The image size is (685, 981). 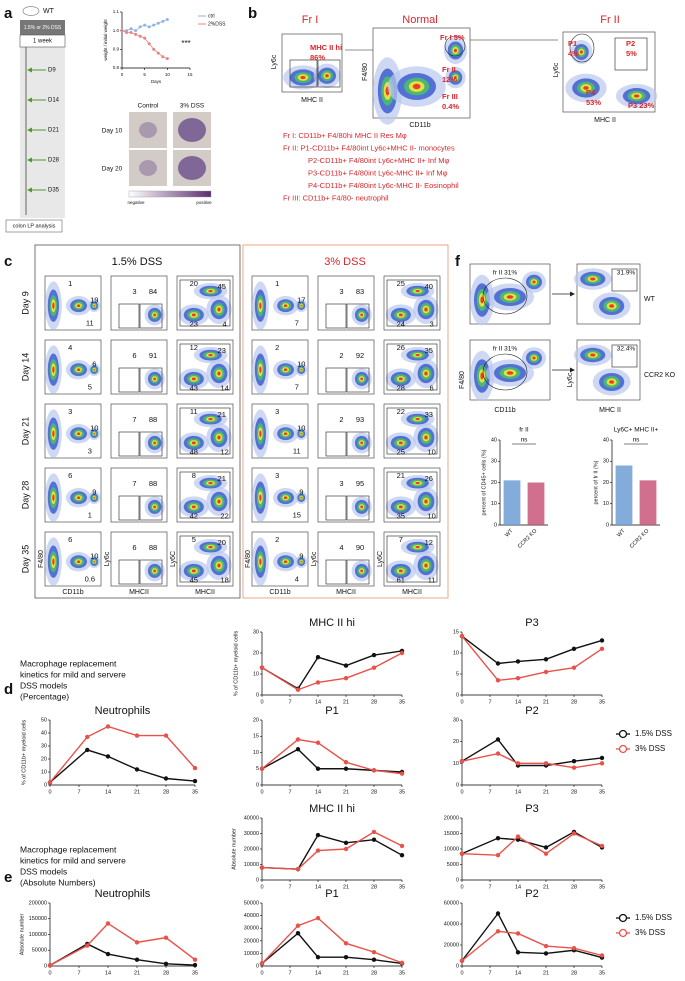 I want to click on y-tick-label: 30000, so click(x=251, y=834).